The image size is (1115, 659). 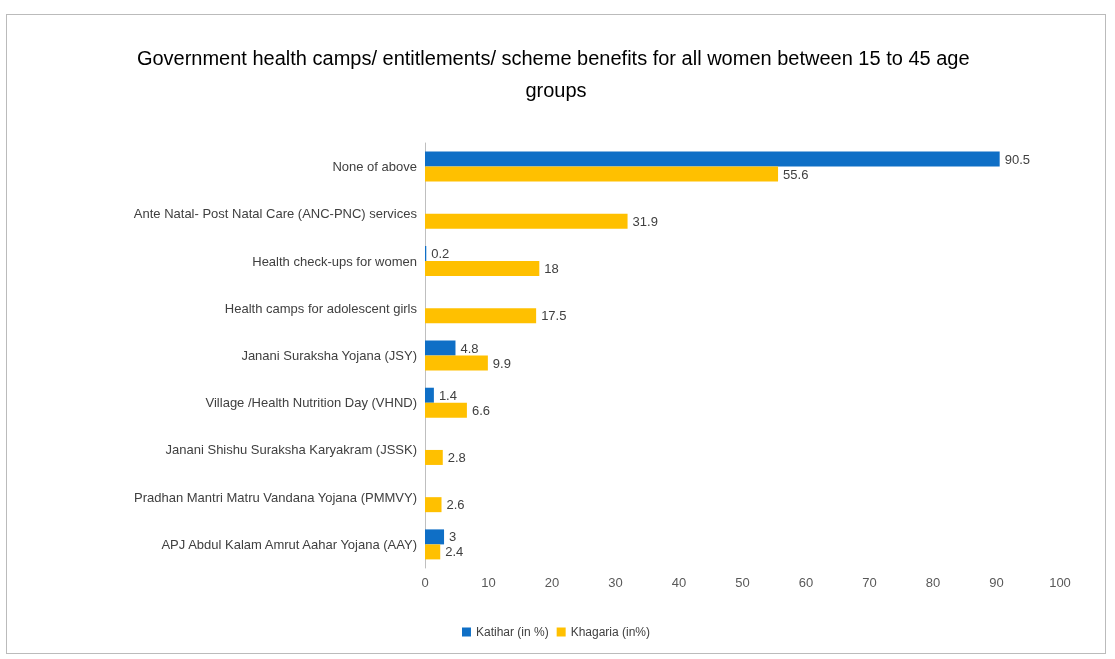 I want to click on data-label: 2.4, so click(x=454, y=552).